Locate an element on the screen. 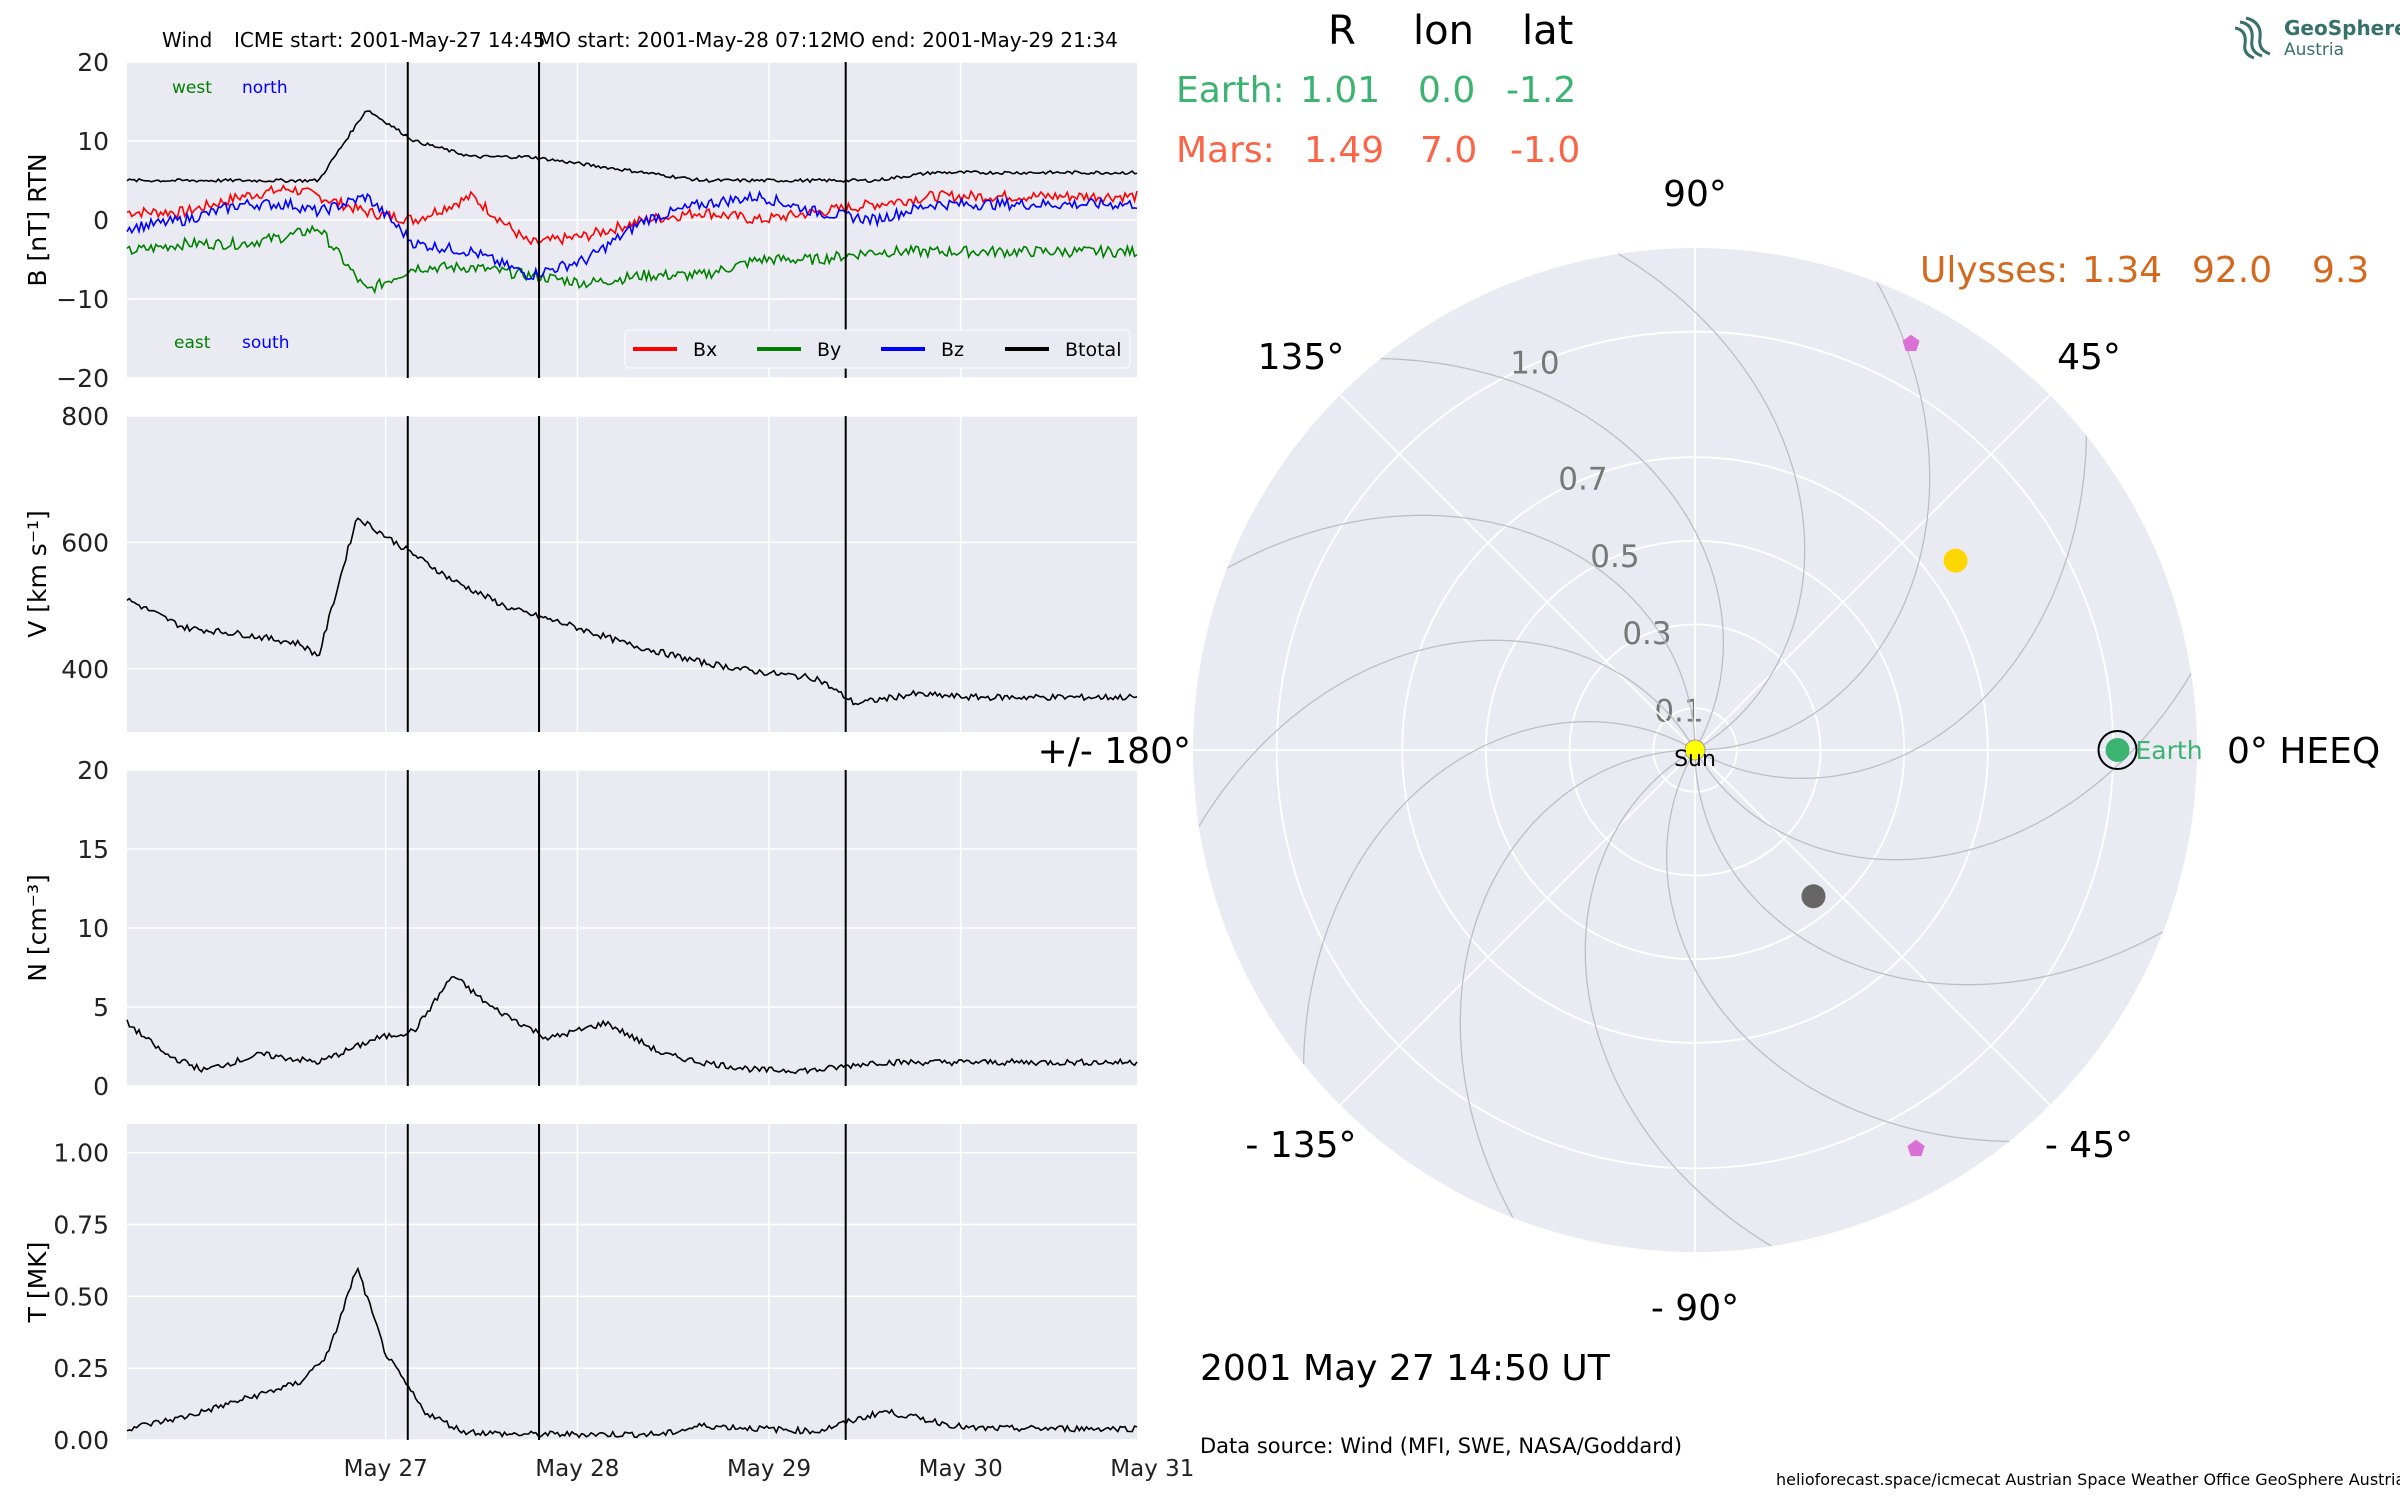 This screenshot has width=2400, height=1500. y-tick-label: −20 is located at coordinates (82, 378).